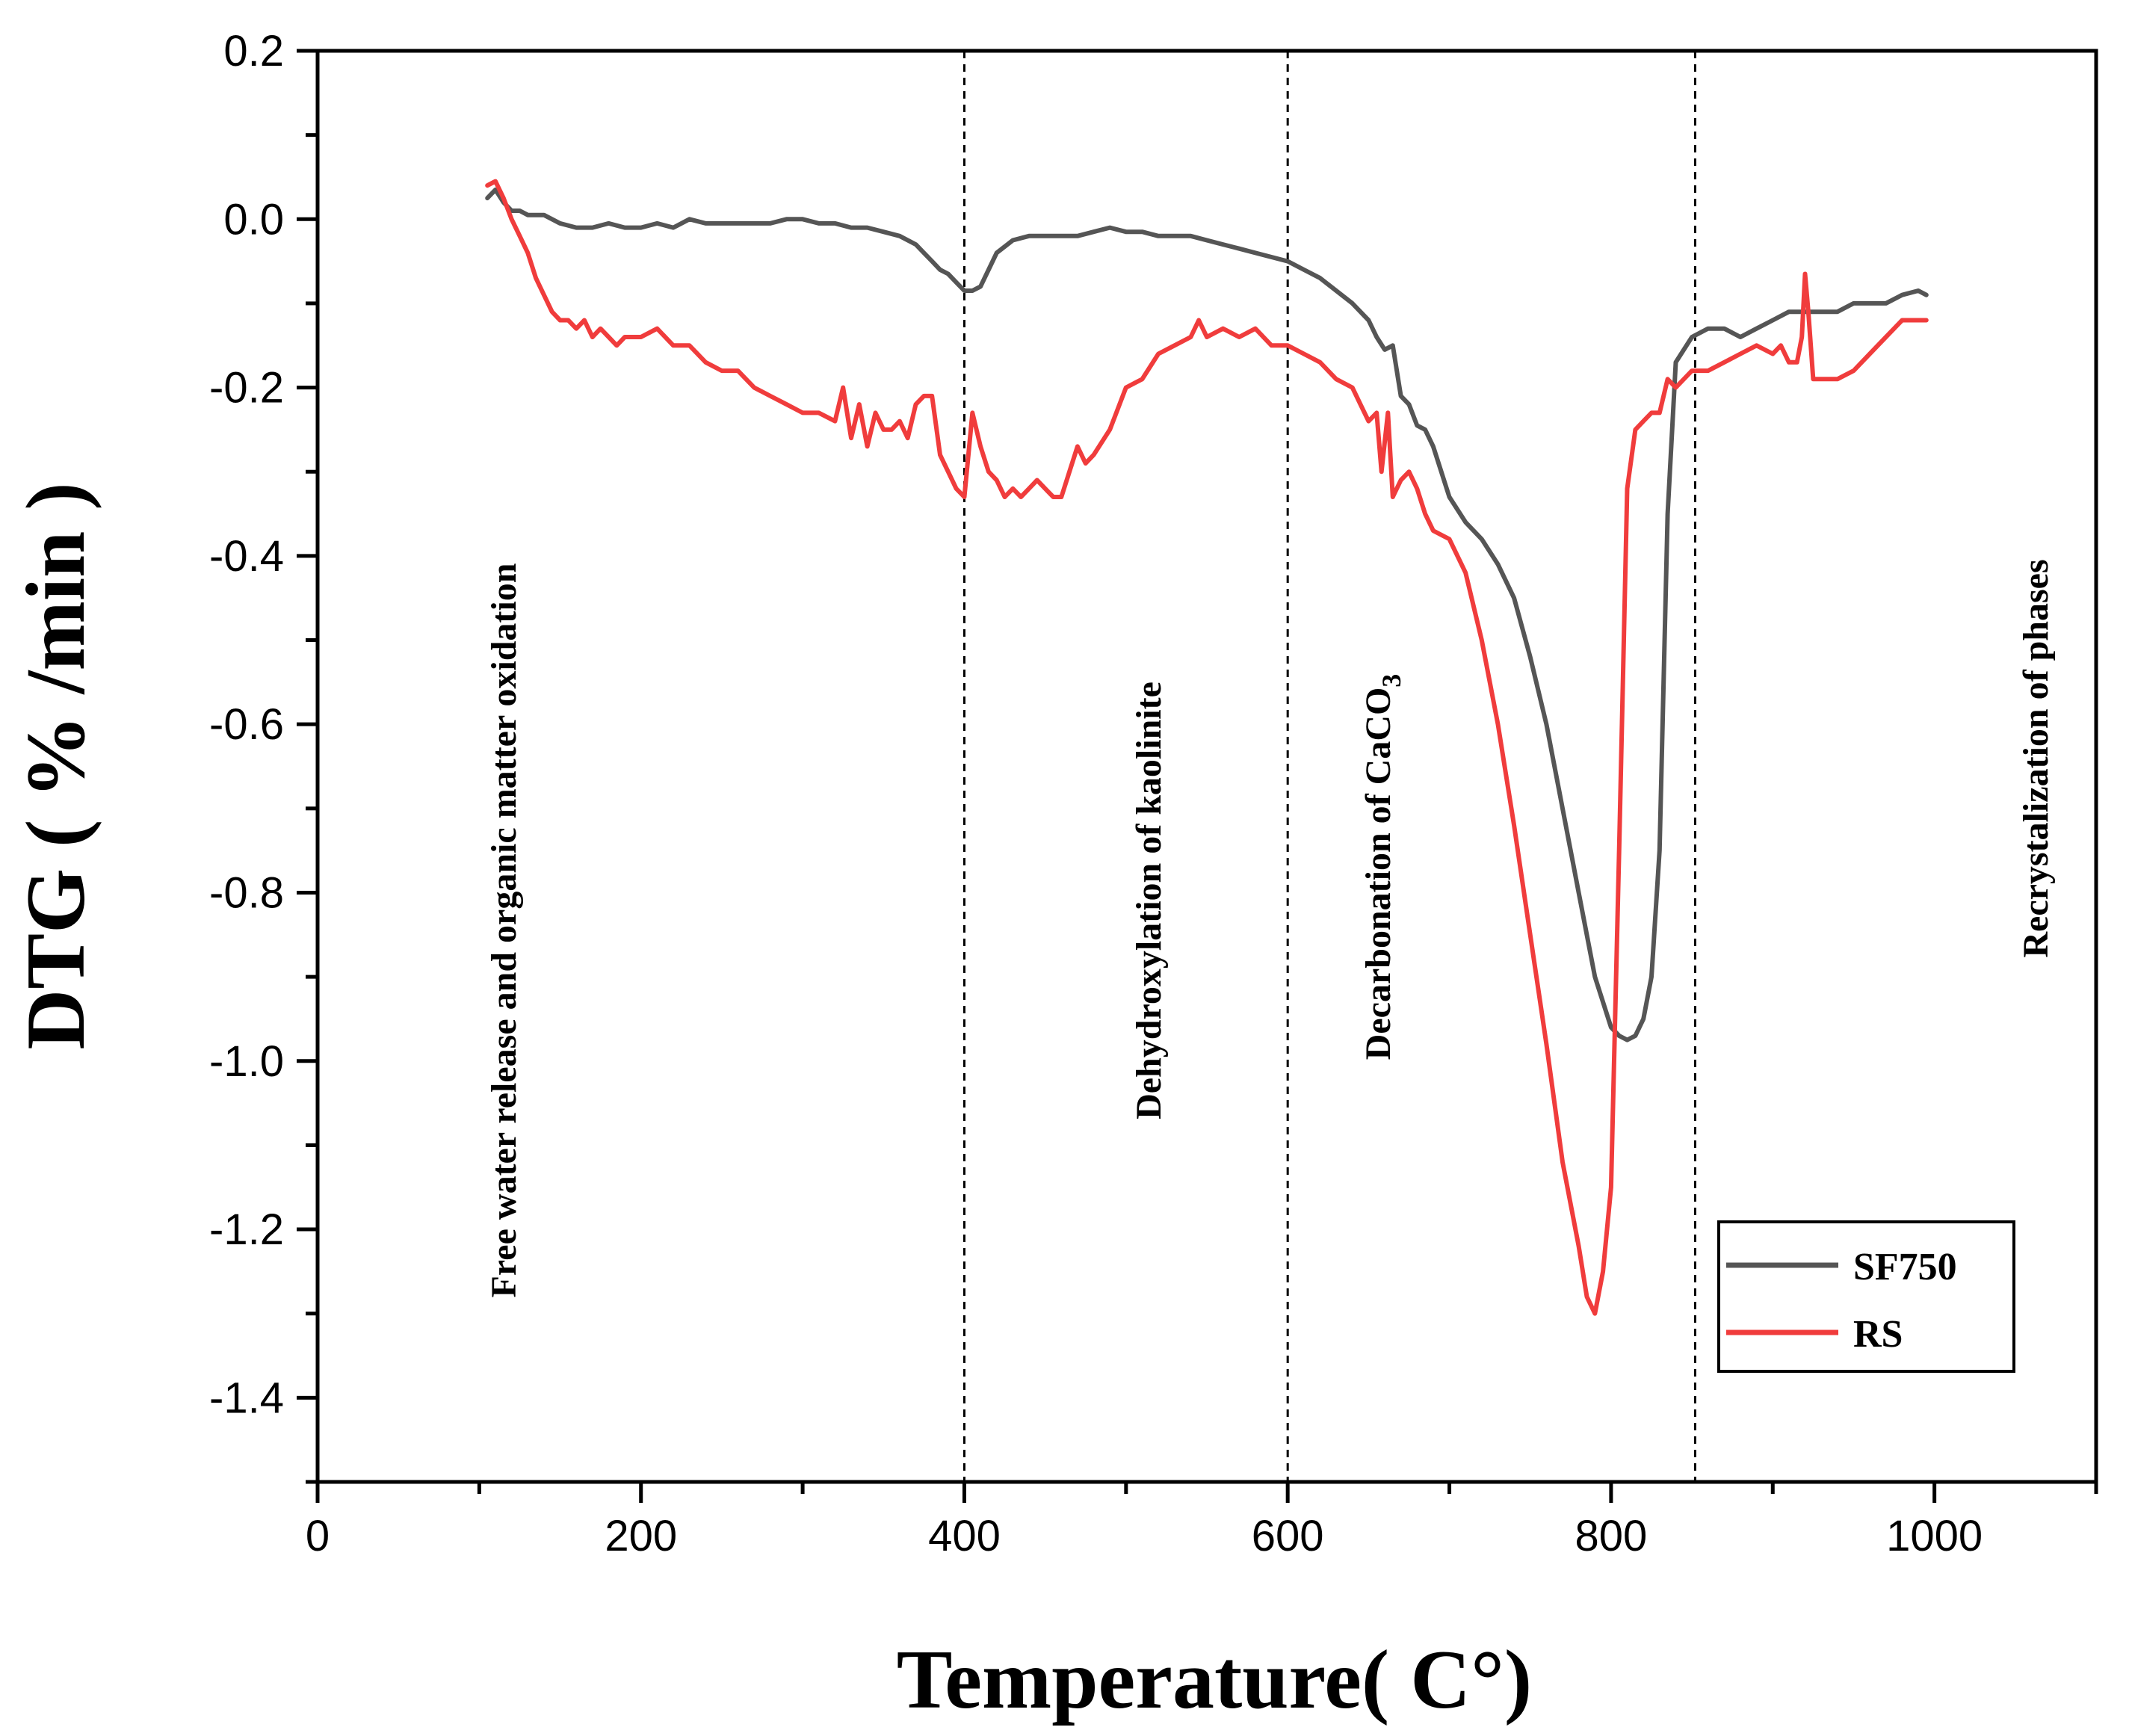  Describe the element at coordinates (2036, 758) in the screenshot. I see `annotation-recrystallization: Recrystalization of phases` at that location.